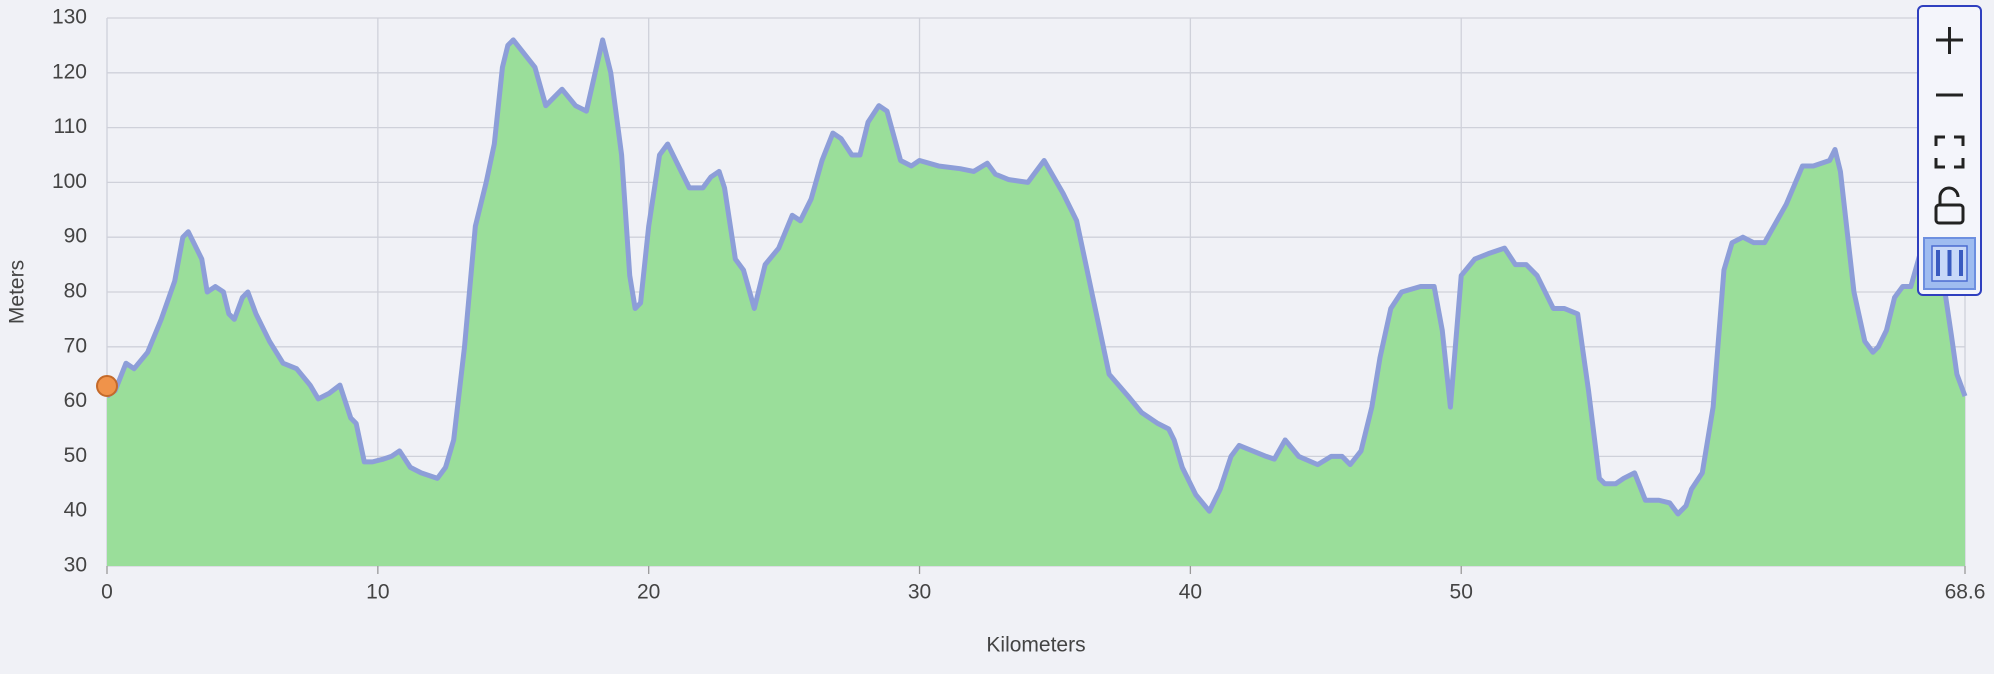 This screenshot has height=674, width=1994. Describe the element at coordinates (75, 455) in the screenshot. I see `y-tick-label: 50` at that location.